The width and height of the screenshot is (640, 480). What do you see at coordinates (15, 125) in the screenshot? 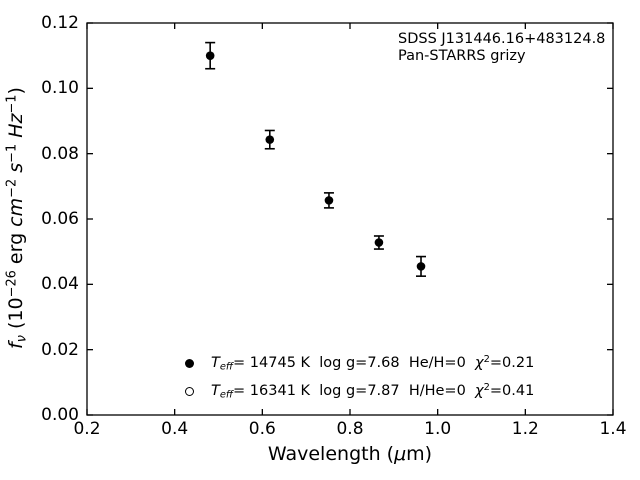
I see `ylabel-hz: Hz` at bounding box center [15, 125].